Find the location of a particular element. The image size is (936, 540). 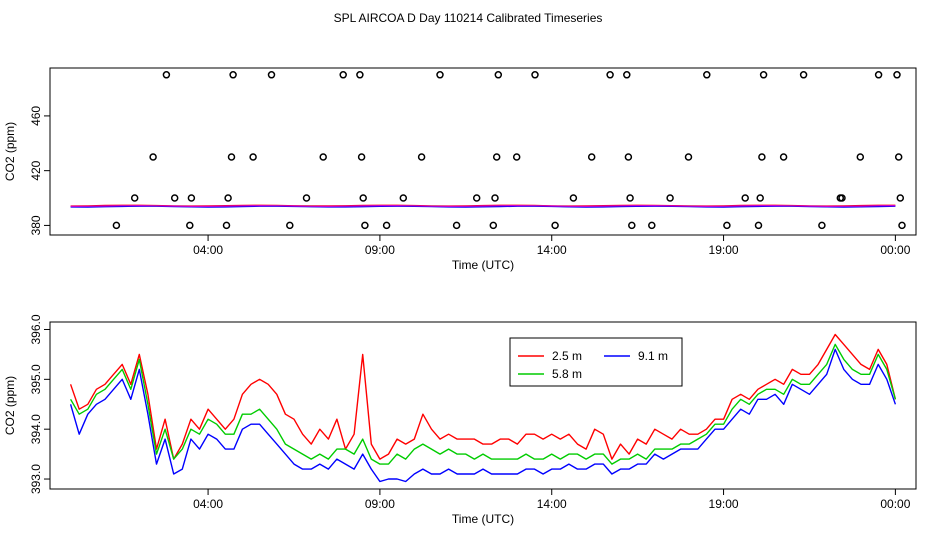

legend: 2.5 m 5.8 m 9.1 m is located at coordinates (596, 362).